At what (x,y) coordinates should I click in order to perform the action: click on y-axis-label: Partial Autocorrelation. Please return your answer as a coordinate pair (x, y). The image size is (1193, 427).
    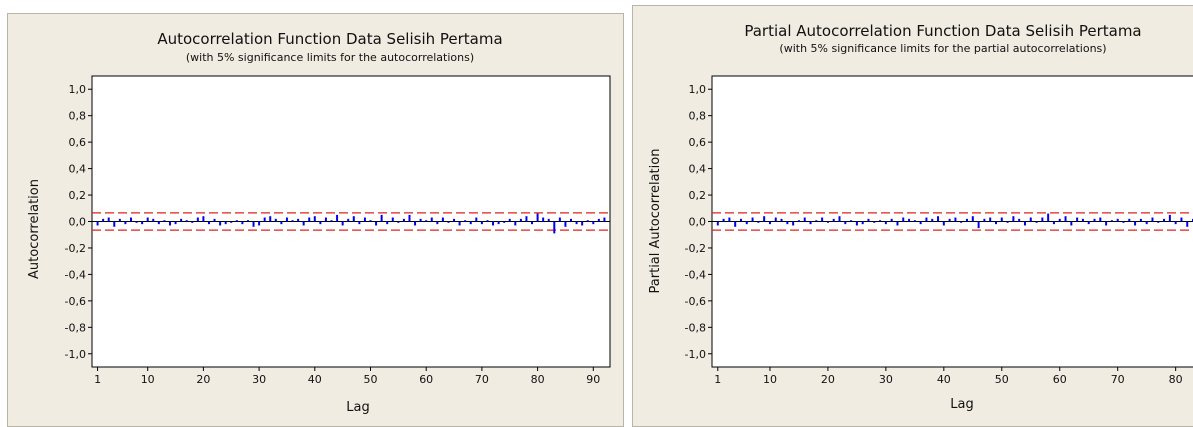
    Looking at the image, I should click on (655, 221).